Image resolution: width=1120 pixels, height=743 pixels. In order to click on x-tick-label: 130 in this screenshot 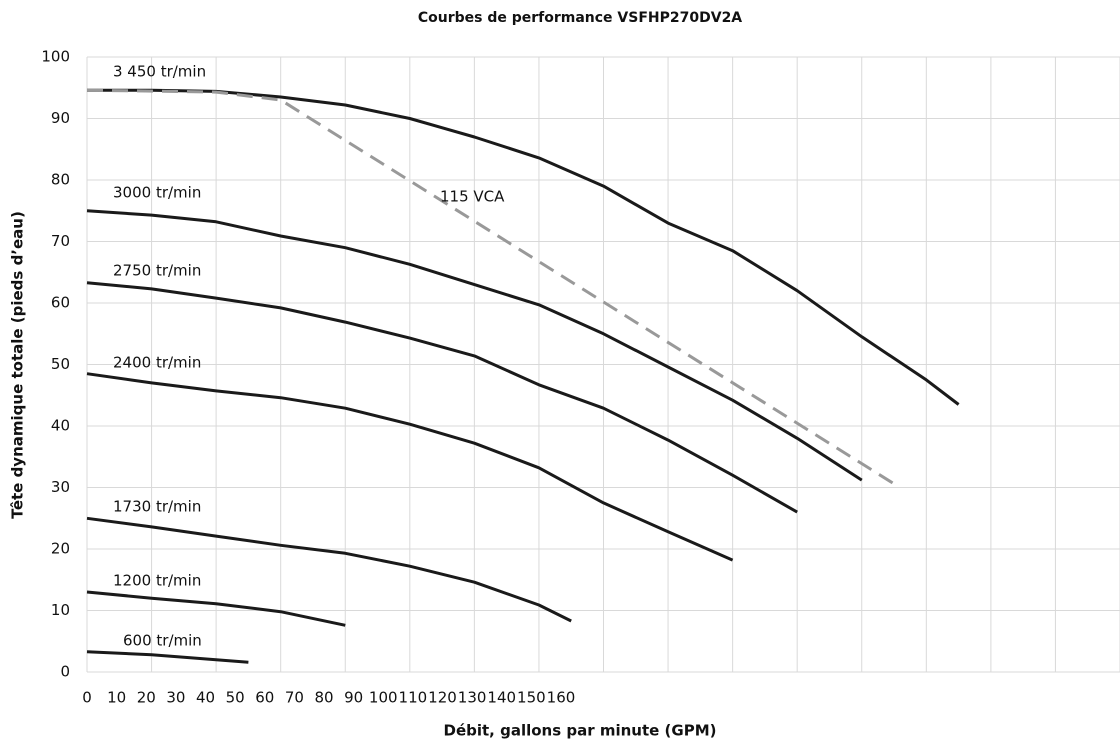, I will do `click(472, 698)`.